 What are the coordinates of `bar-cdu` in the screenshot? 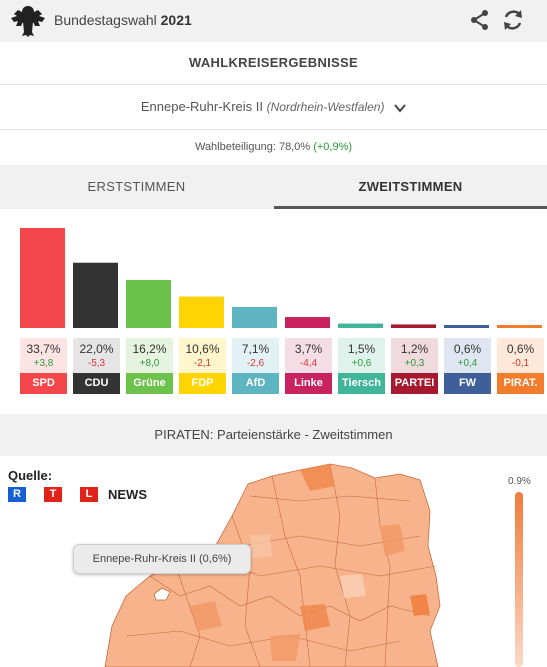 It's located at (95, 295).